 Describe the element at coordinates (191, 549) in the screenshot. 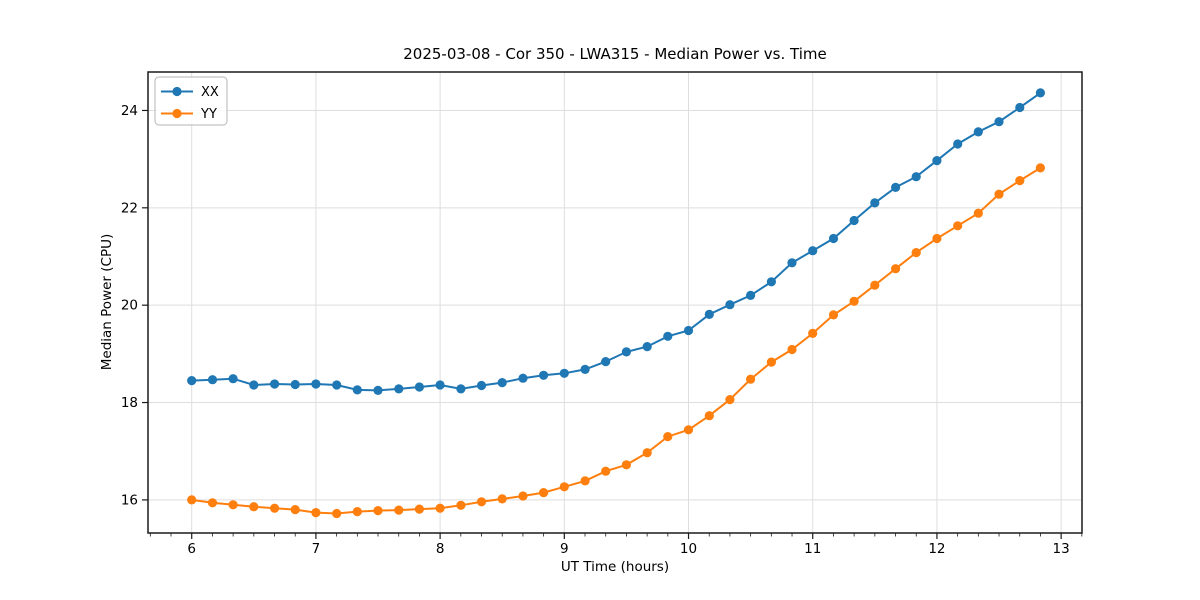

I see `x-tick-label: 6` at that location.